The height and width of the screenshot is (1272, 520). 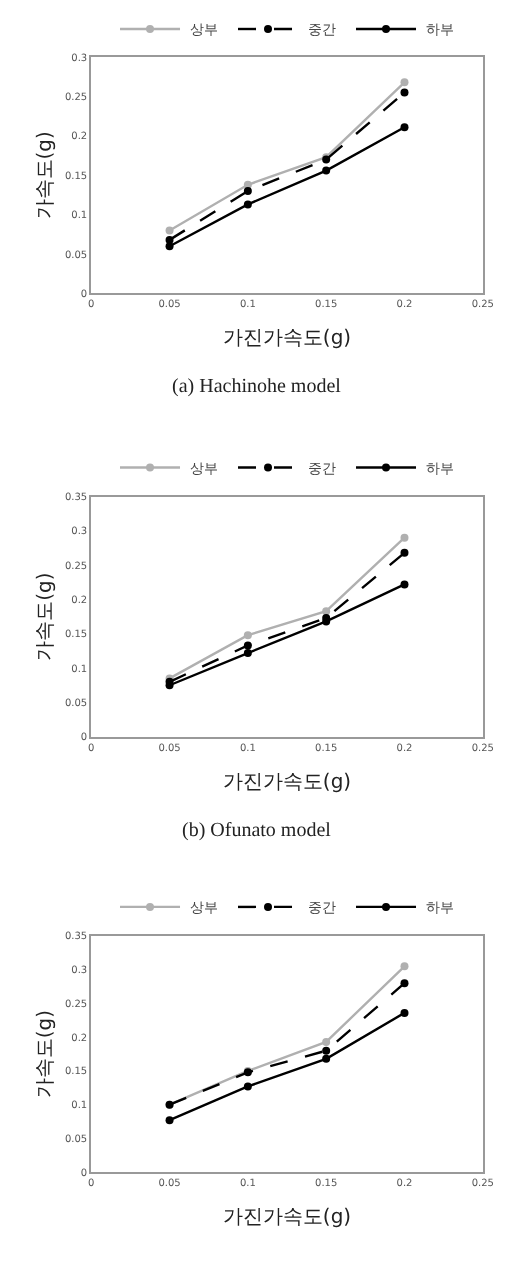 What do you see at coordinates (257, 387) in the screenshot?
I see `text: (a) Hachinohe model` at bounding box center [257, 387].